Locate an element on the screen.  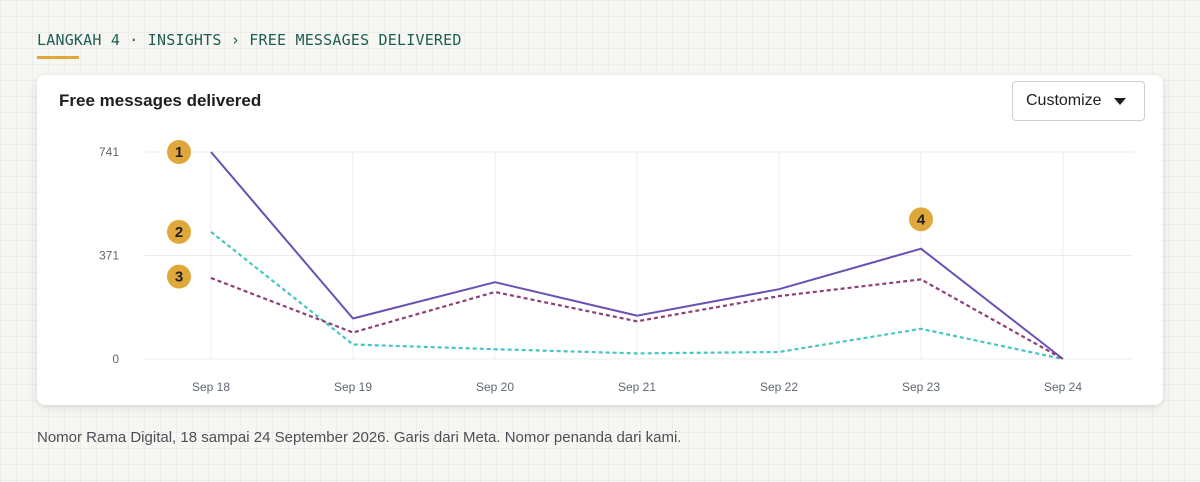
marker-label: 4 is located at coordinates (921, 219).